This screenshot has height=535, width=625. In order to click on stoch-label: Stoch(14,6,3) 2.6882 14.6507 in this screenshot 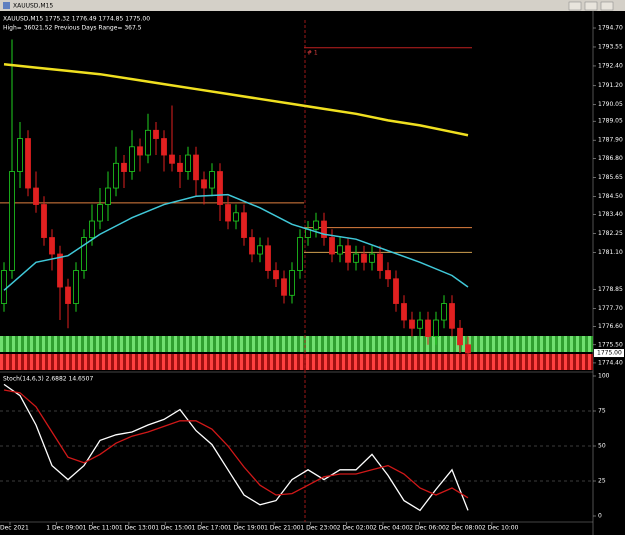, I will do `click(48, 379)`.